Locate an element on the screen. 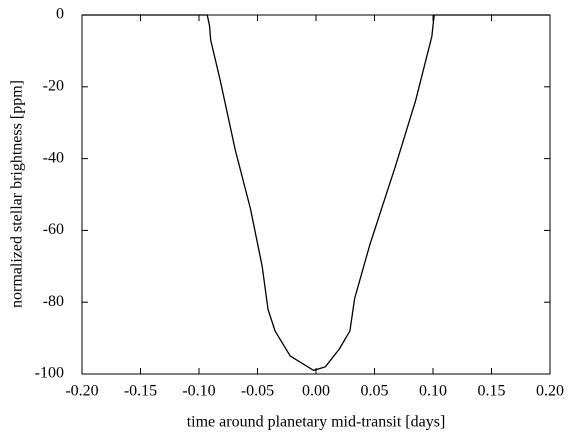 This screenshot has height=439, width=574. y-tick-label: -40 is located at coordinates (53, 157).